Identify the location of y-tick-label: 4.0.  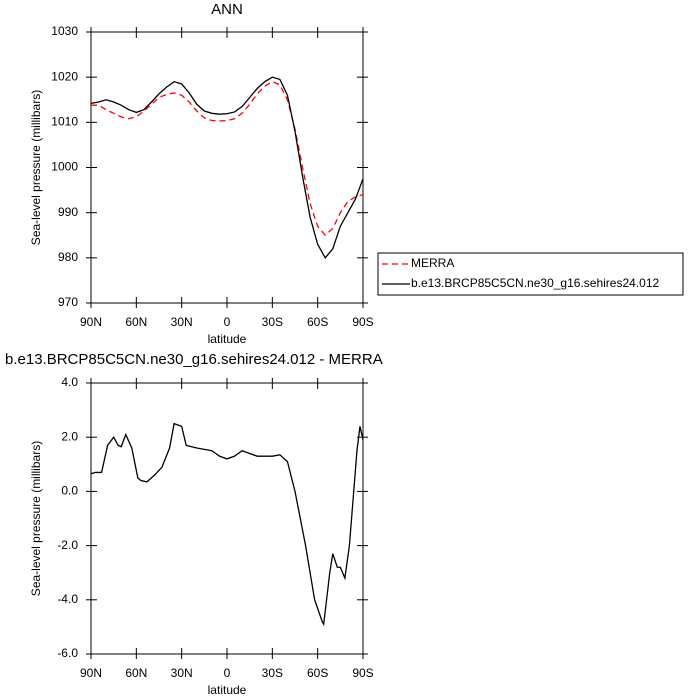
(69, 382).